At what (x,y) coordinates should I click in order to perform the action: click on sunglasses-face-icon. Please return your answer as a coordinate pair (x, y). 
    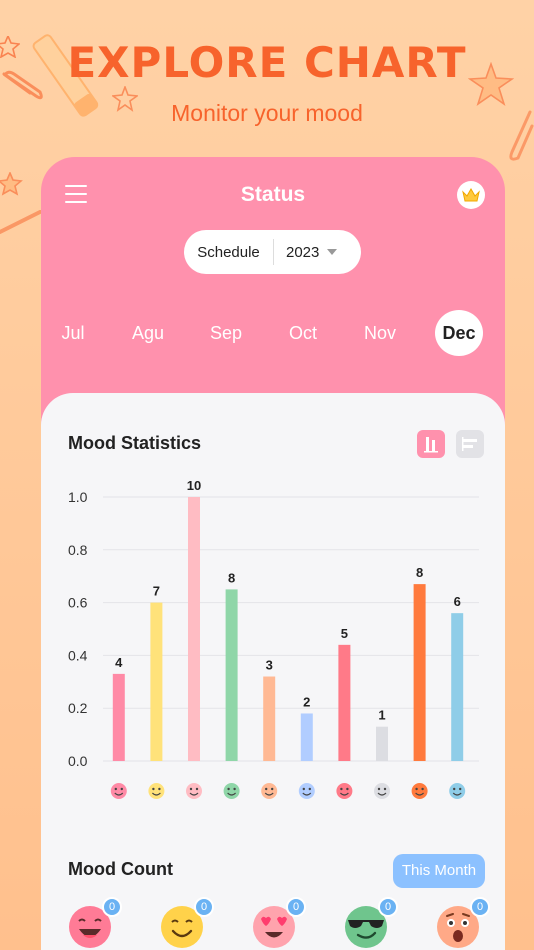
    Looking at the image, I should click on (231, 791).